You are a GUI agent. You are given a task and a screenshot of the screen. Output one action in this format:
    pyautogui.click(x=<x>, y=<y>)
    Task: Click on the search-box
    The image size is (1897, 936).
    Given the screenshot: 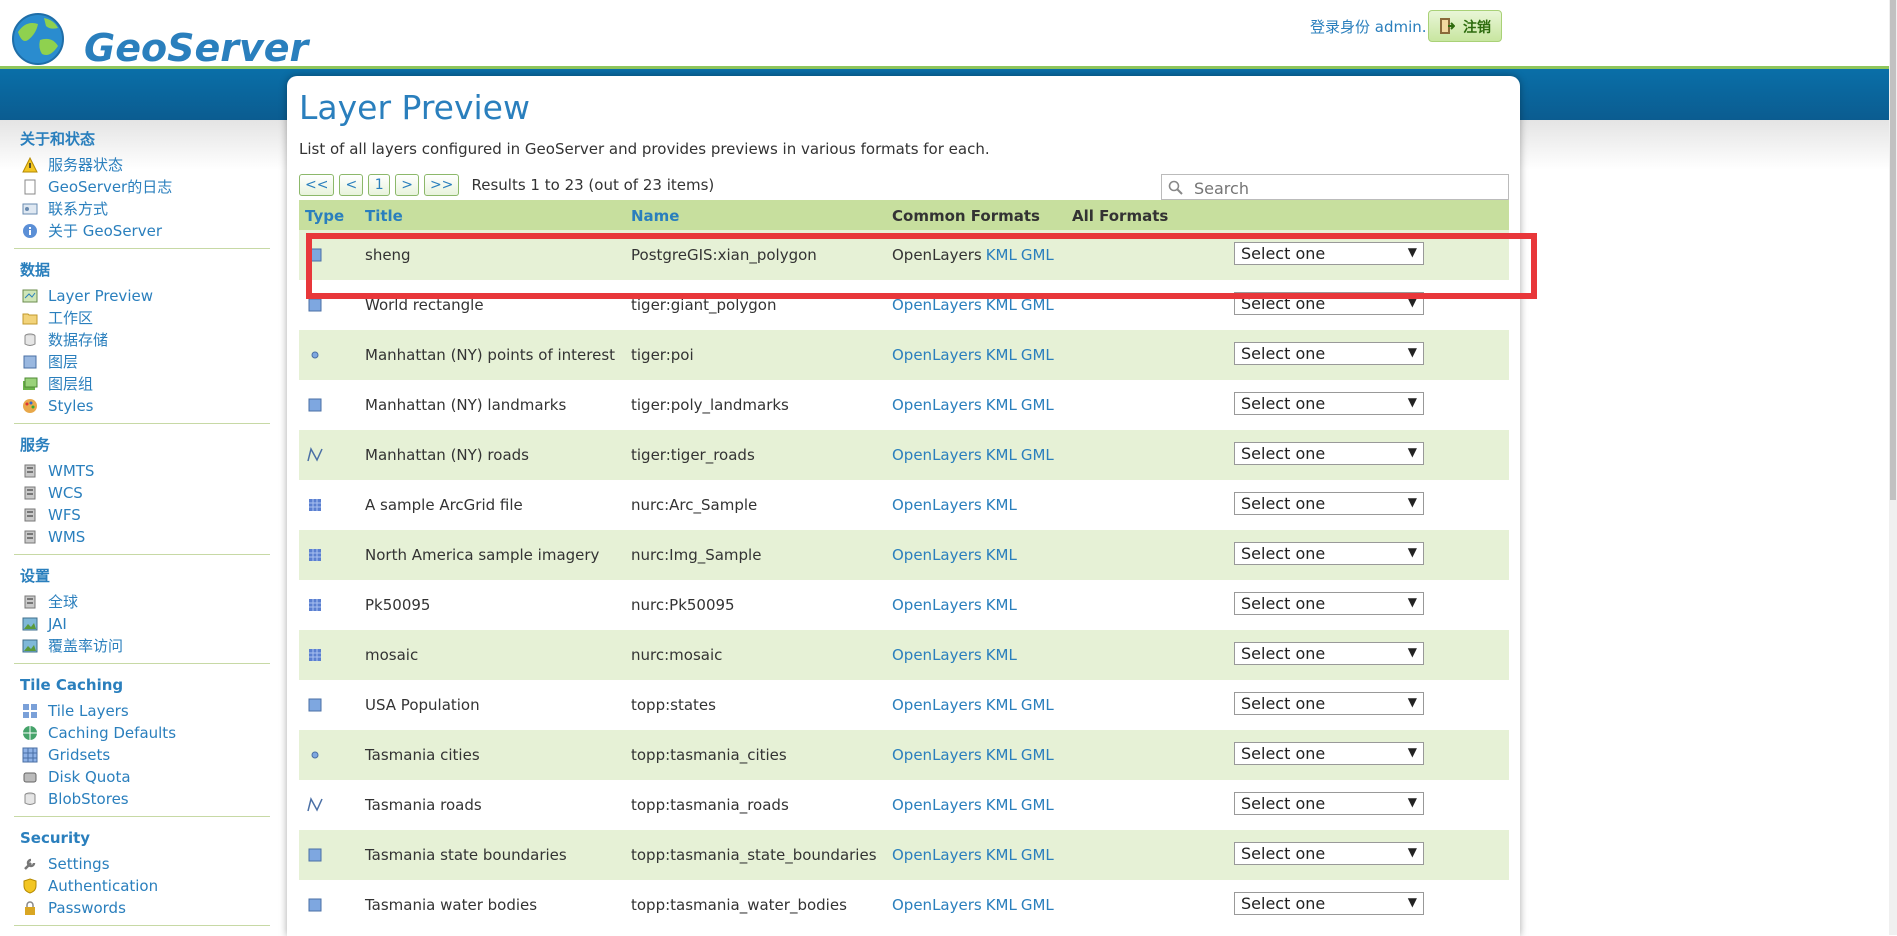 What is the action you would take?
    pyautogui.click(x=1335, y=187)
    